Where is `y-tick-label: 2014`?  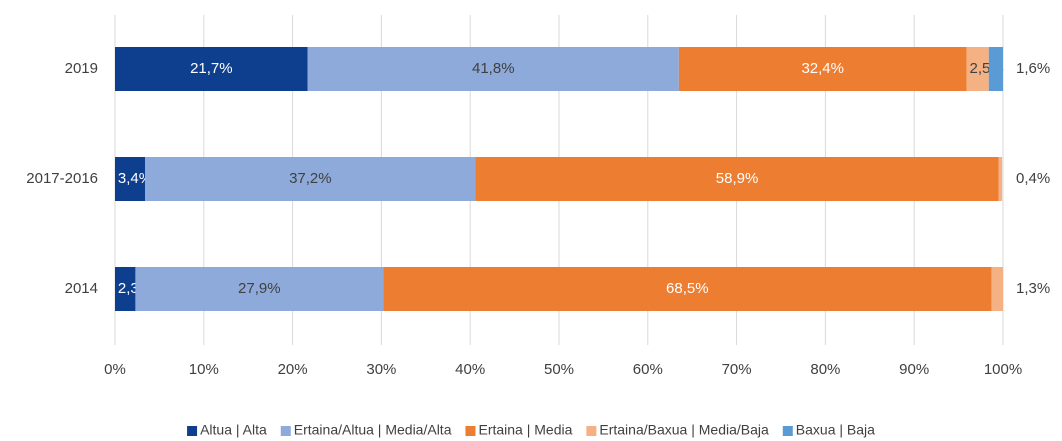
y-tick-label: 2014 is located at coordinates (81, 288).